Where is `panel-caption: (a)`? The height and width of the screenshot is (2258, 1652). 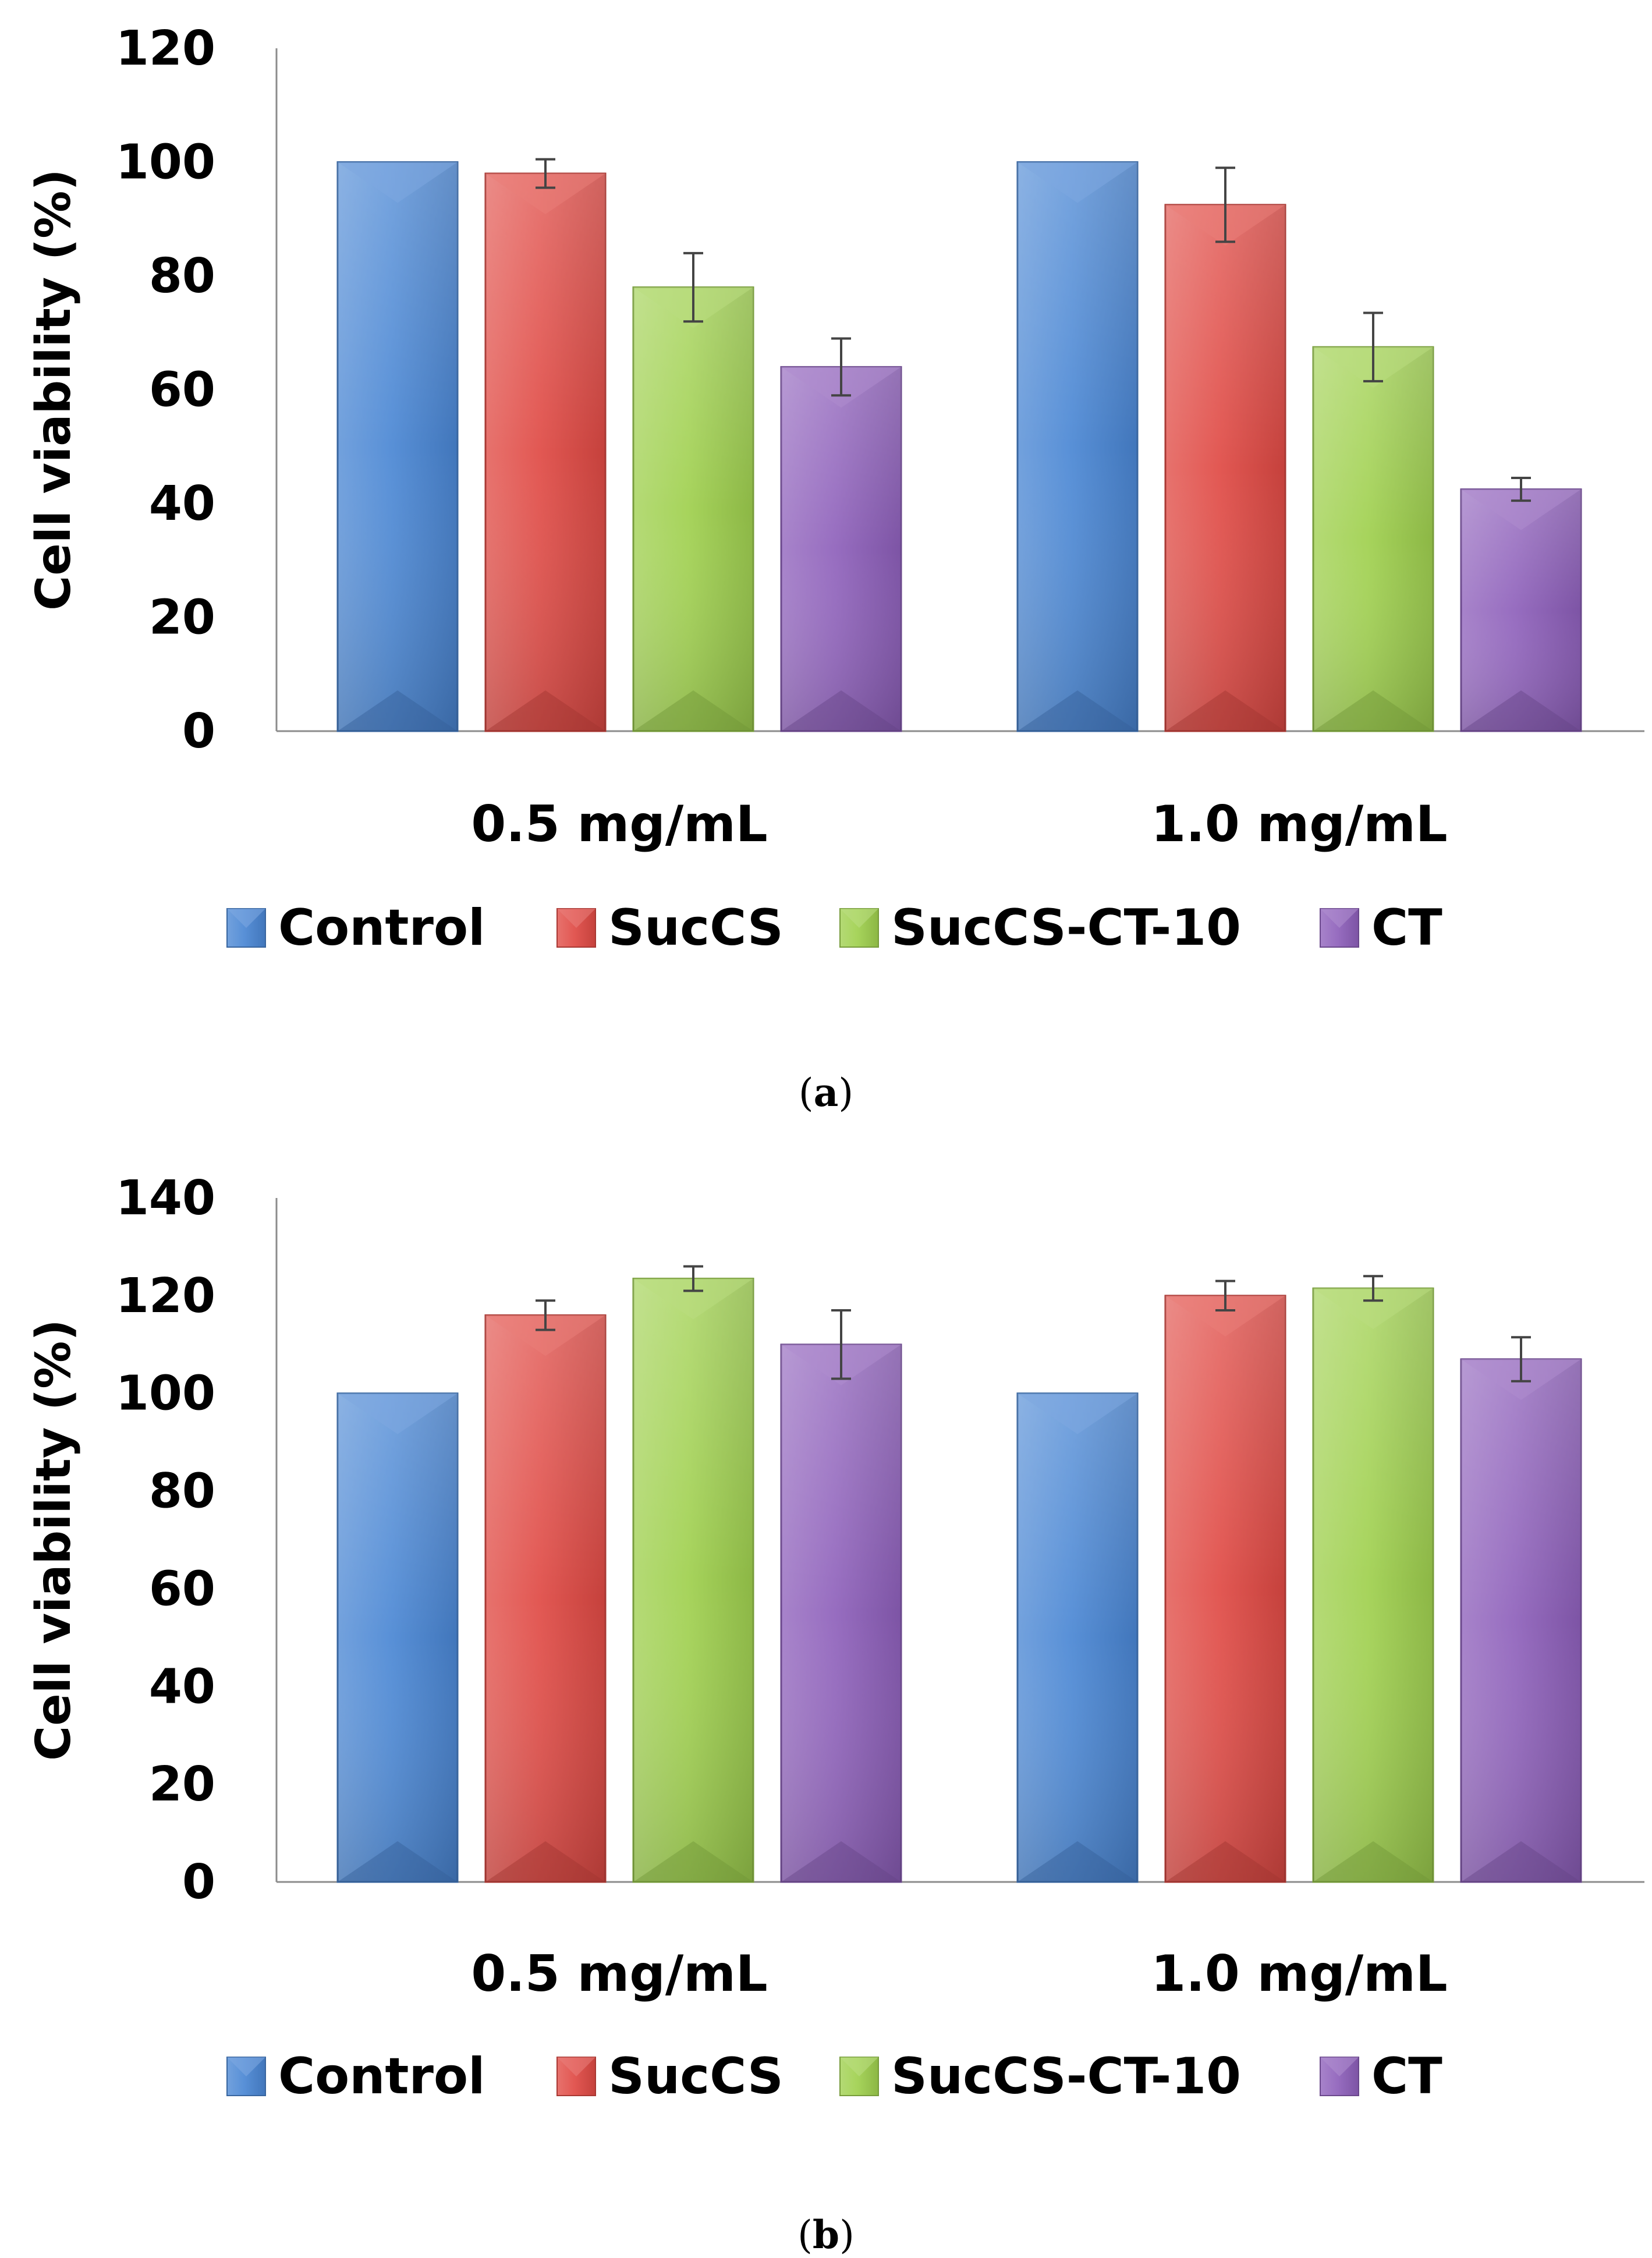 panel-caption: (a) is located at coordinates (826, 1092).